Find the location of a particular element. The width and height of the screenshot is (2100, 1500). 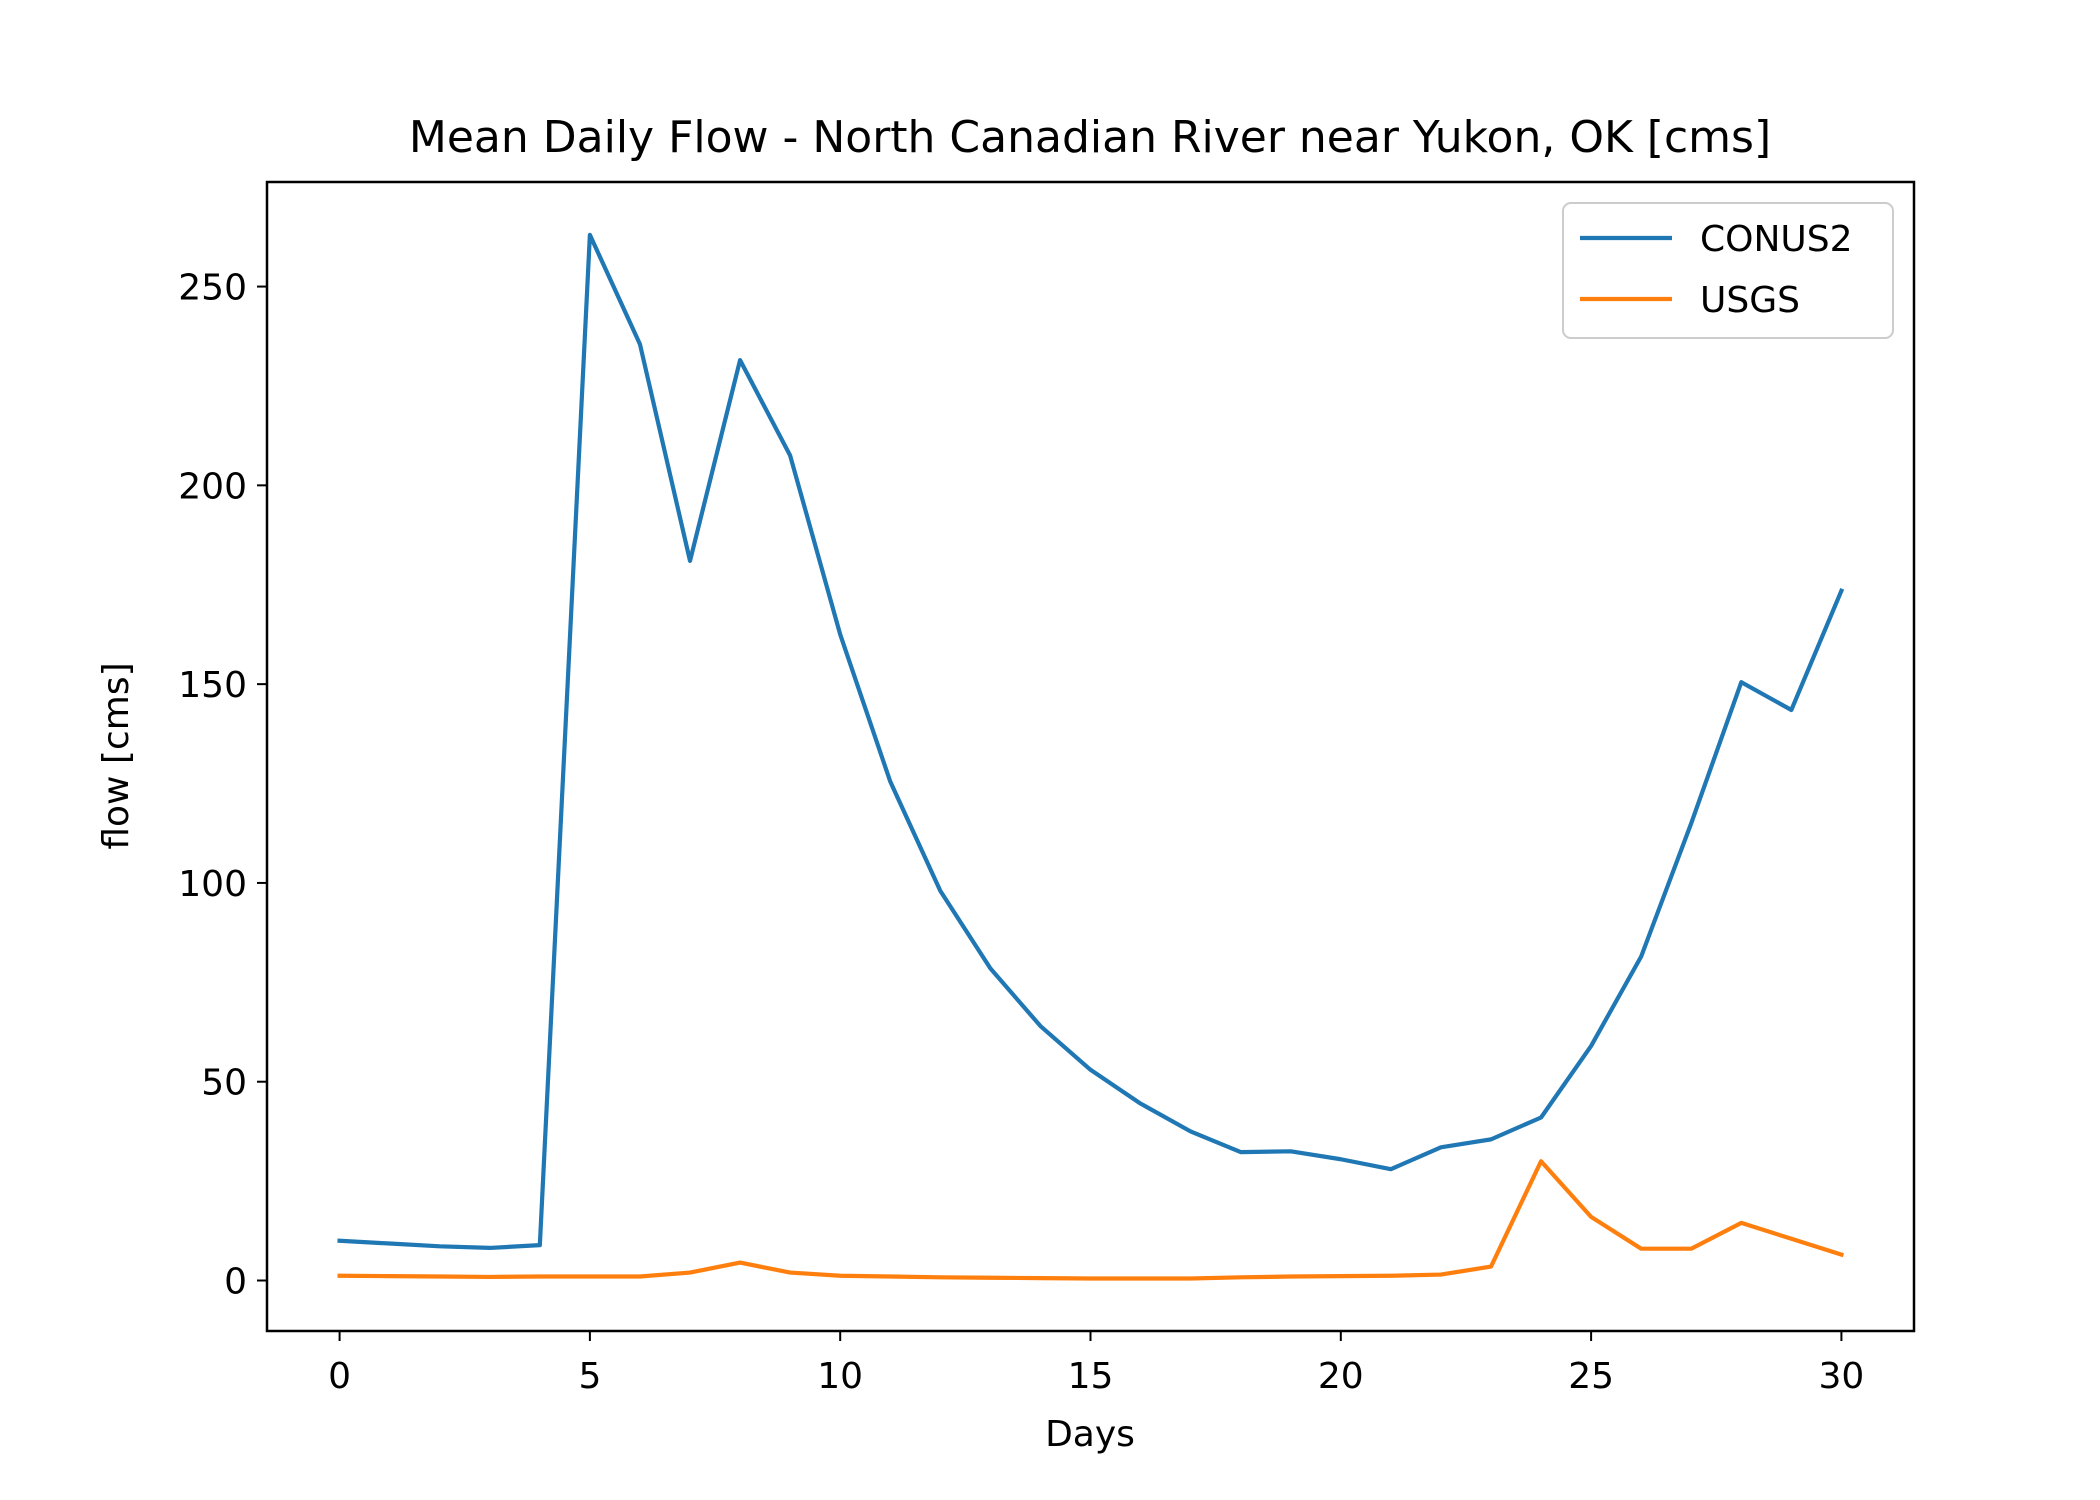

x-tick-label: 30 is located at coordinates (1842, 1376).